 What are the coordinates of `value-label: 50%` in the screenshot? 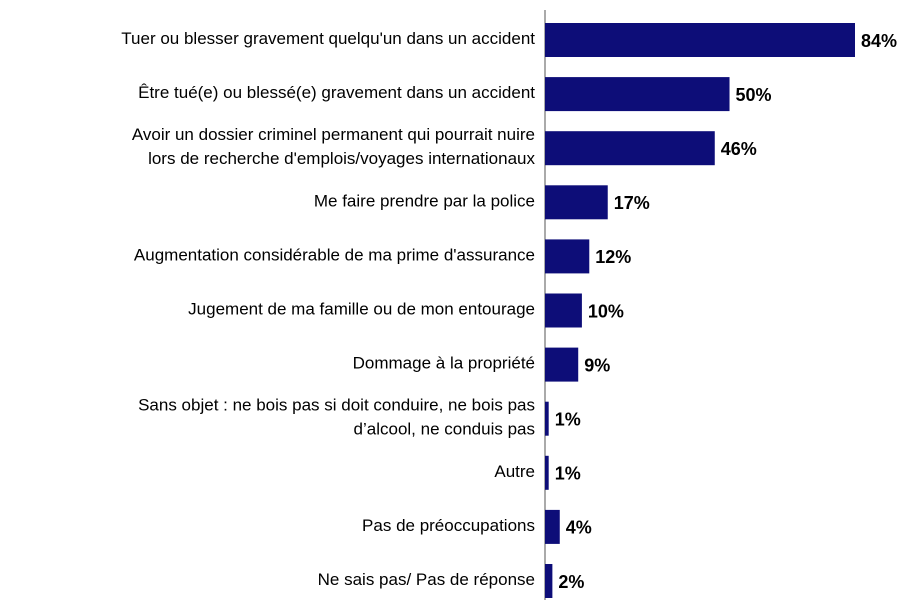 It's located at (754, 95).